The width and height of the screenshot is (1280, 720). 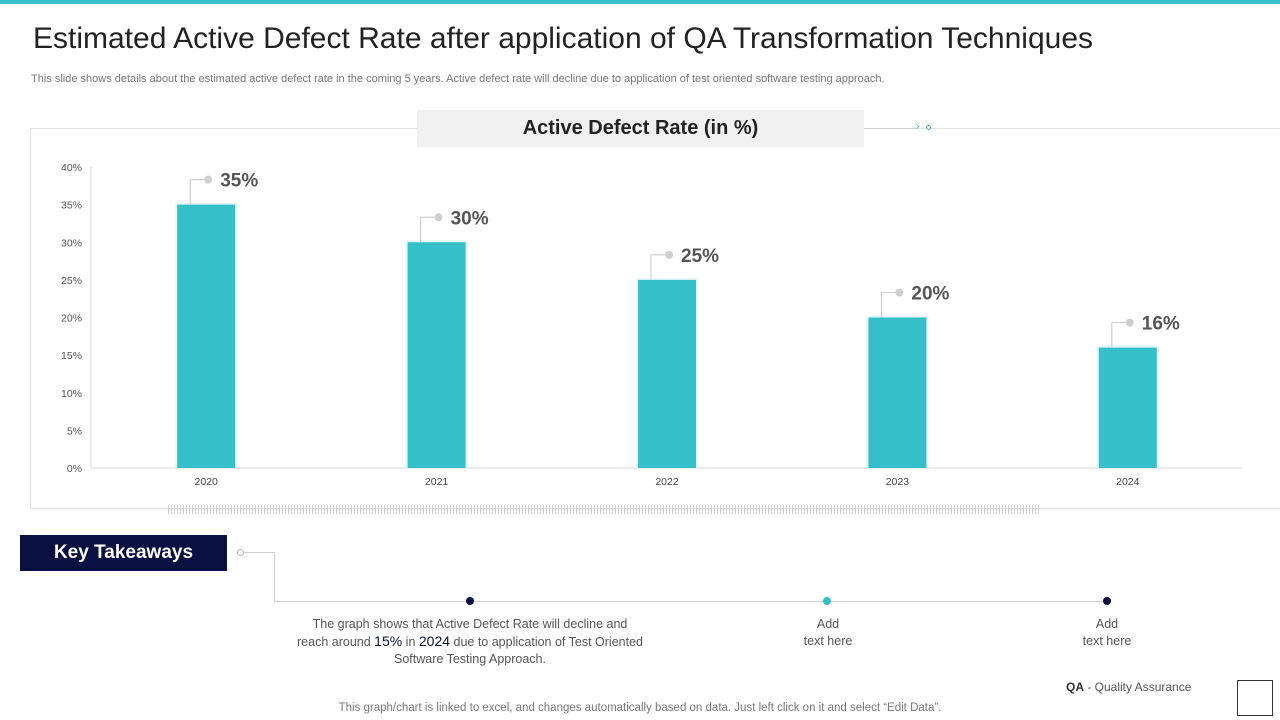 I want to click on top-accent-bar, so click(x=640, y=2).